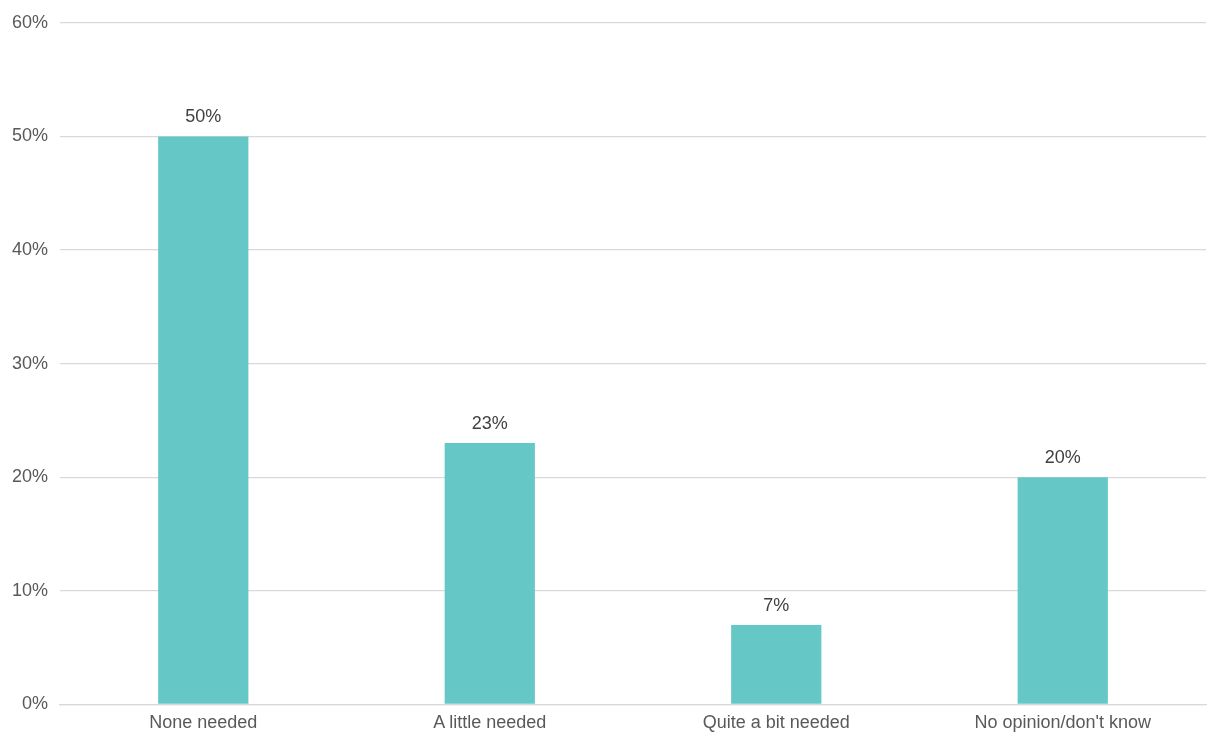 This screenshot has height=742, width=1208. I want to click on x-tick-label: No opinion/don't know, so click(1063, 722).